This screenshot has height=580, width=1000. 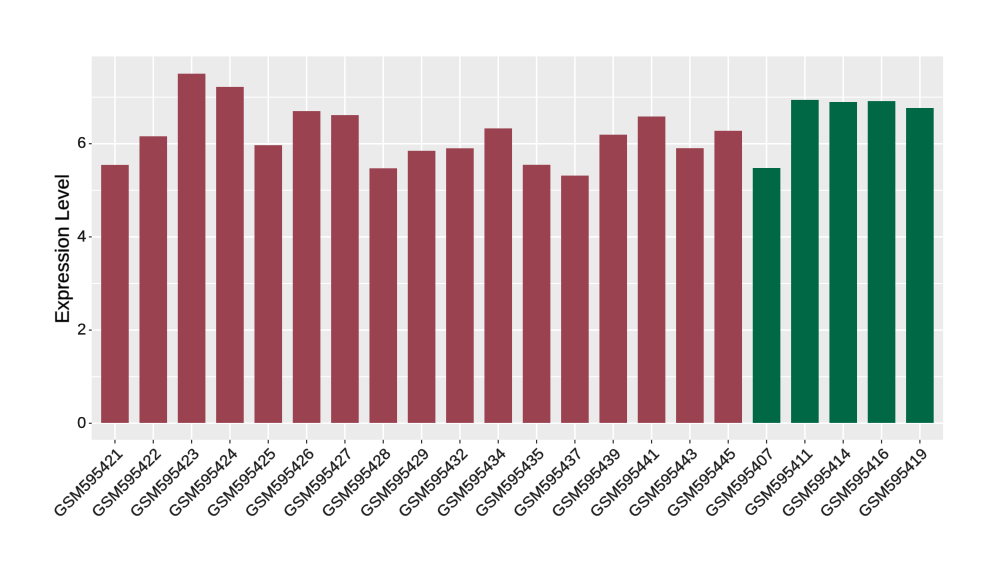 What do you see at coordinates (81, 423) in the screenshot?
I see `svg-text: 0` at bounding box center [81, 423].